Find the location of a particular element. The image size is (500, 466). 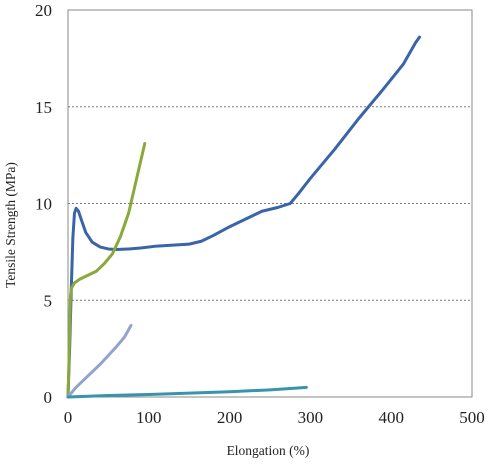

x-tick-label-100: 100 is located at coordinates (149, 417).